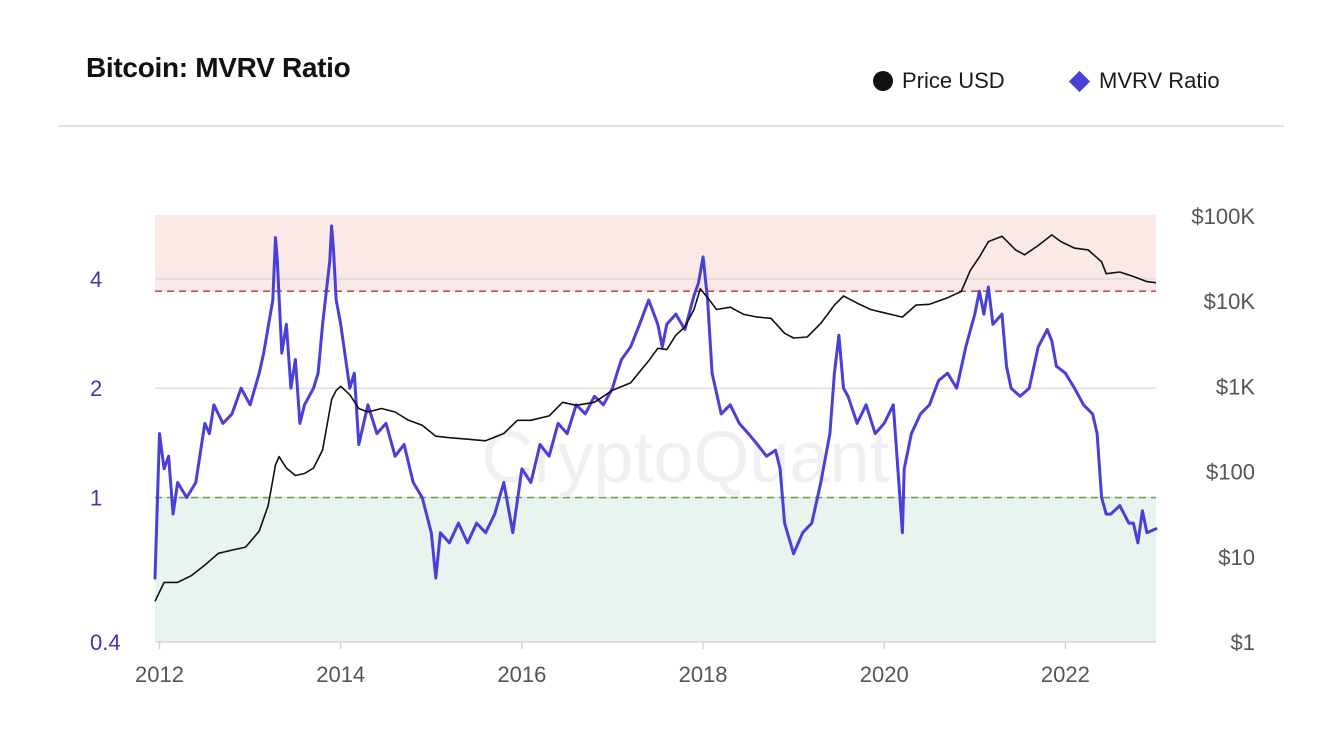 Image resolution: width=1328 pixels, height=756 pixels. I want to click on x-tick-label: 2018, so click(703, 674).